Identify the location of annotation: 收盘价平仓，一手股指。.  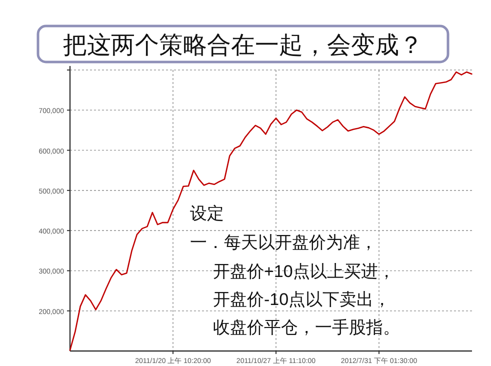
(306, 327).